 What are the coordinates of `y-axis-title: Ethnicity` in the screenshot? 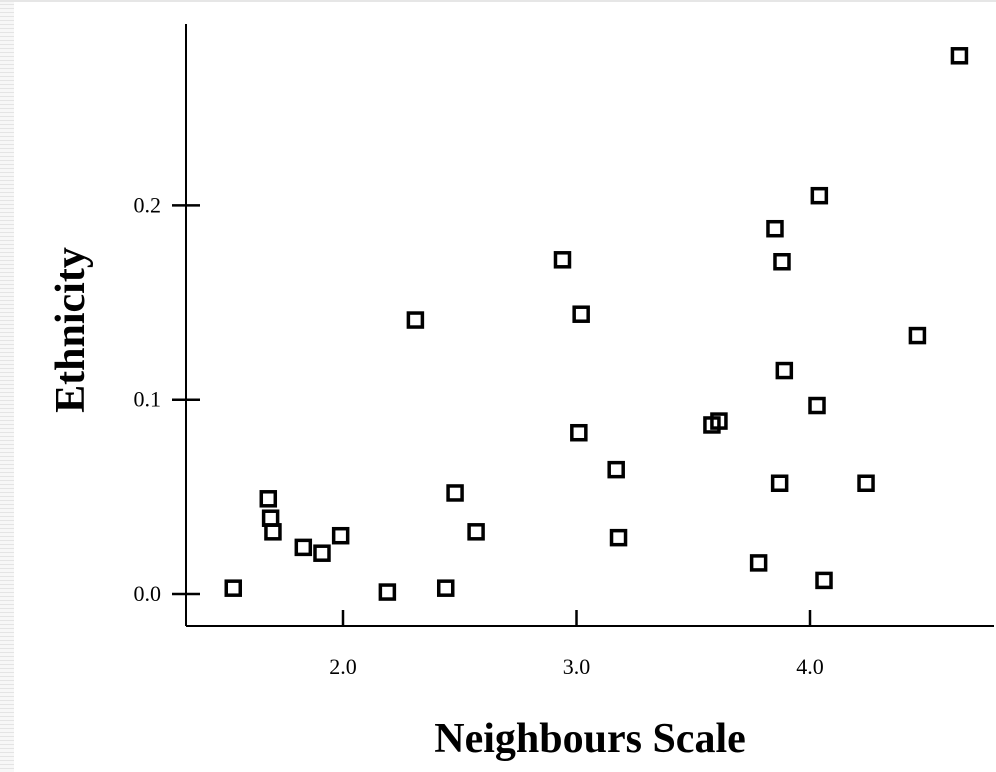 It's located at (71, 330).